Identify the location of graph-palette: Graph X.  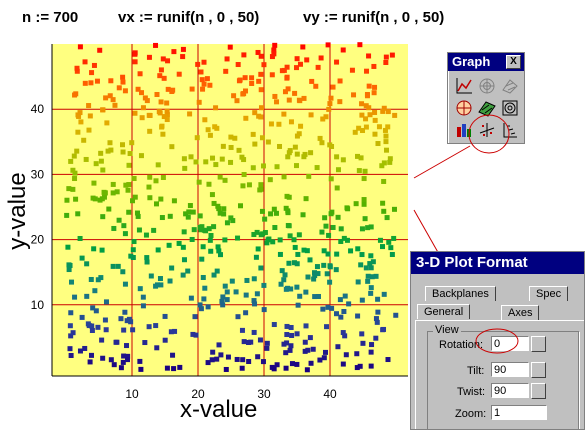
(486, 98).